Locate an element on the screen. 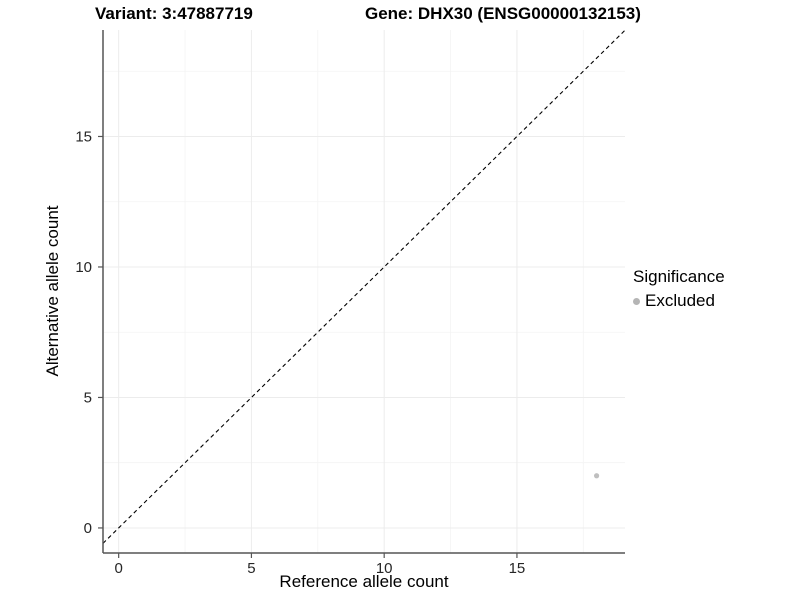 The width and height of the screenshot is (800, 600). x-tick-label: 5 is located at coordinates (251, 568).